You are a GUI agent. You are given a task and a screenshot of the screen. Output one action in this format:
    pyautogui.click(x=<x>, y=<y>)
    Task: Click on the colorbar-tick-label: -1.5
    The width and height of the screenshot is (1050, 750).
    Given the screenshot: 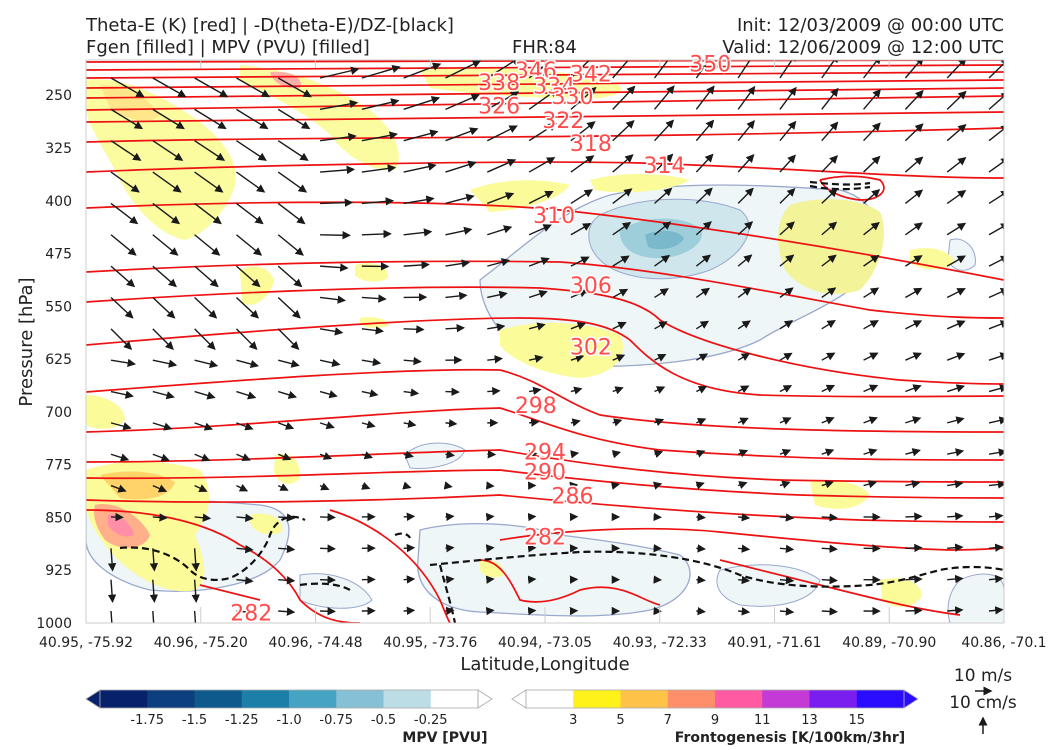 What is the action you would take?
    pyautogui.click(x=194, y=720)
    